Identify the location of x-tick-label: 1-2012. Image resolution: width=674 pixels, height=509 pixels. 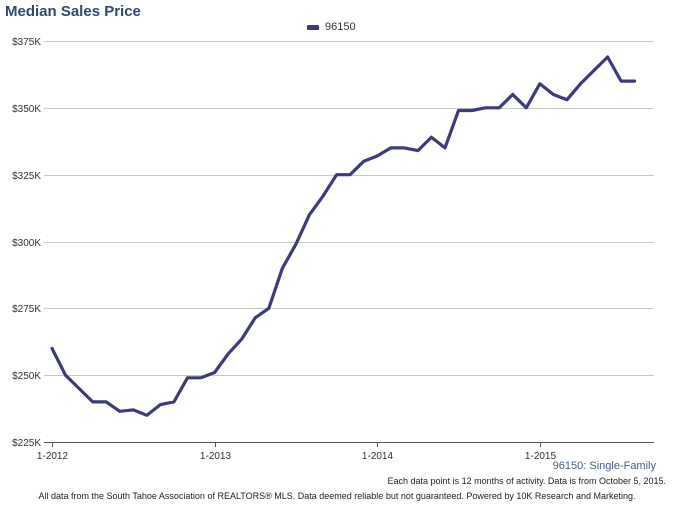
(53, 456).